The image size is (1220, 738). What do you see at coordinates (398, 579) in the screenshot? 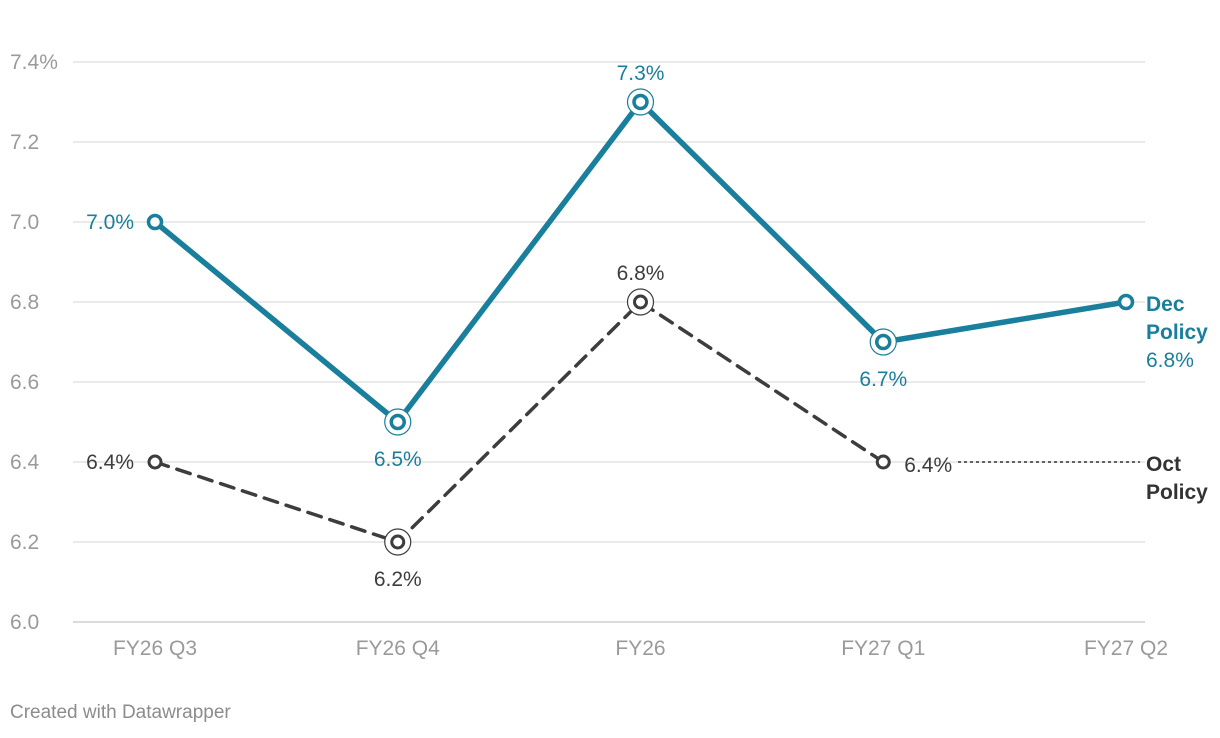
I see `oct-data-label: 6.2%` at bounding box center [398, 579].